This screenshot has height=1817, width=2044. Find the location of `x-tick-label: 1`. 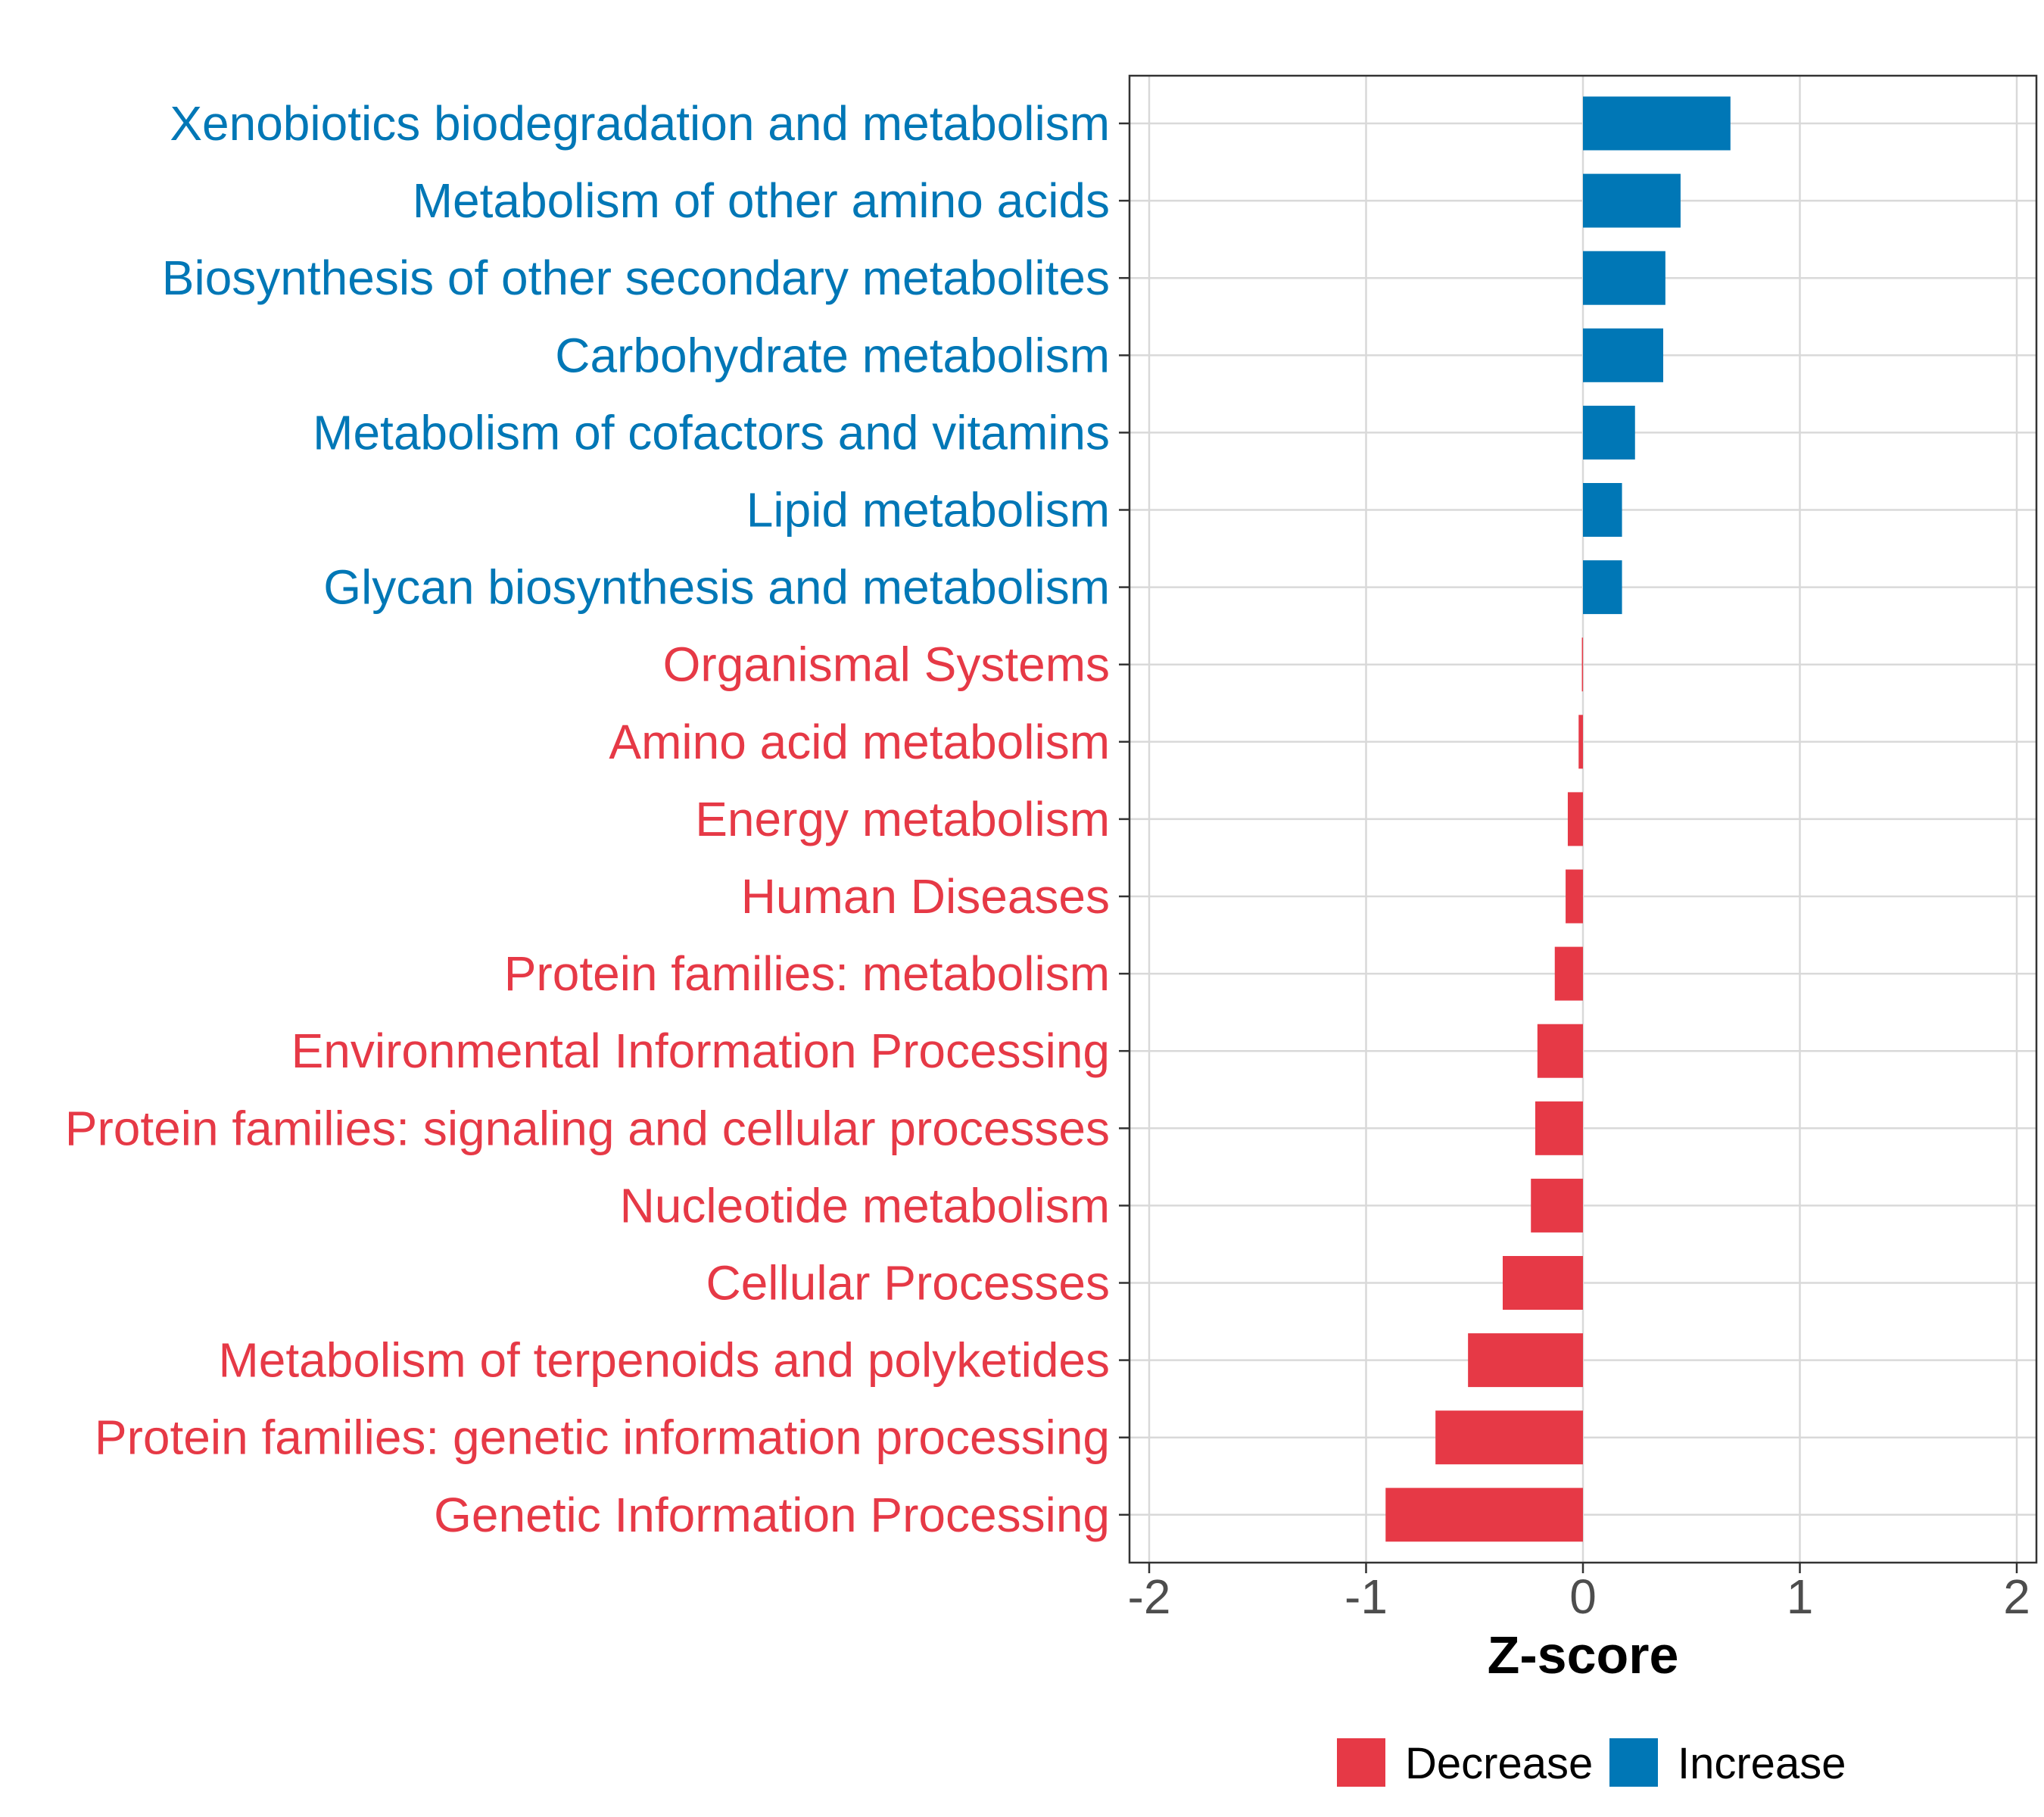

x-tick-label: 1 is located at coordinates (1800, 1596).